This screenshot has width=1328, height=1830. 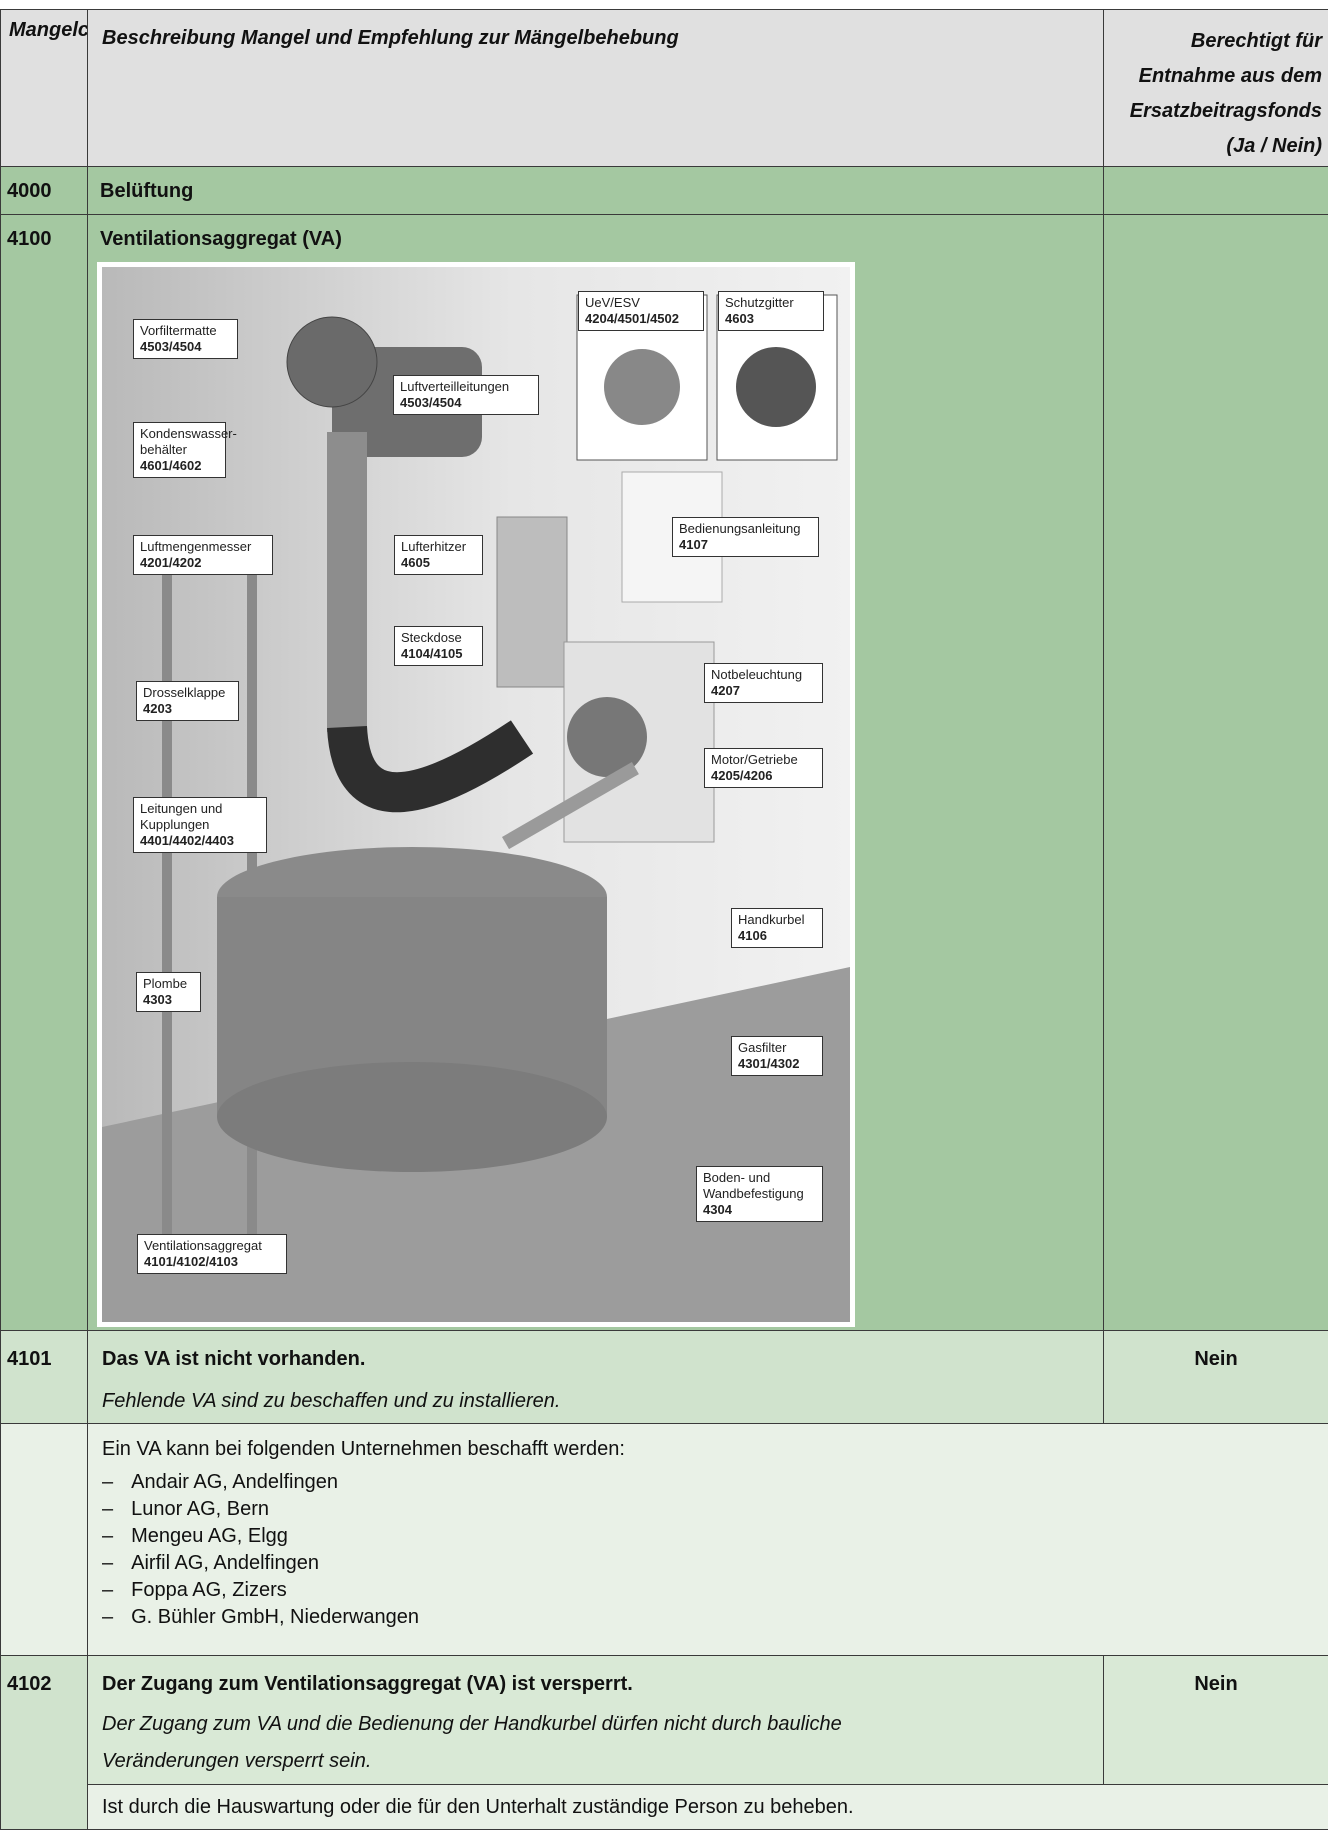 What do you see at coordinates (200, 1509) in the screenshot?
I see `list-text: Lunor AG, Bern` at bounding box center [200, 1509].